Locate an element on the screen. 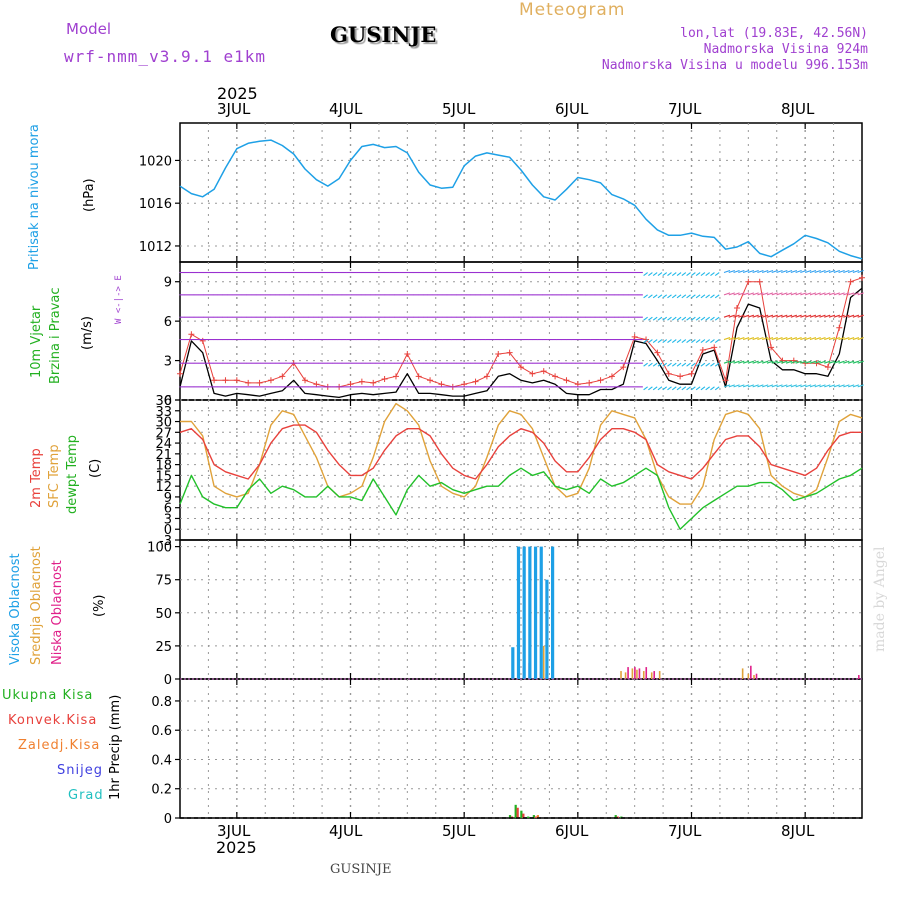 The image size is (900, 900). y-tick-label: 75 is located at coordinates (163, 581).